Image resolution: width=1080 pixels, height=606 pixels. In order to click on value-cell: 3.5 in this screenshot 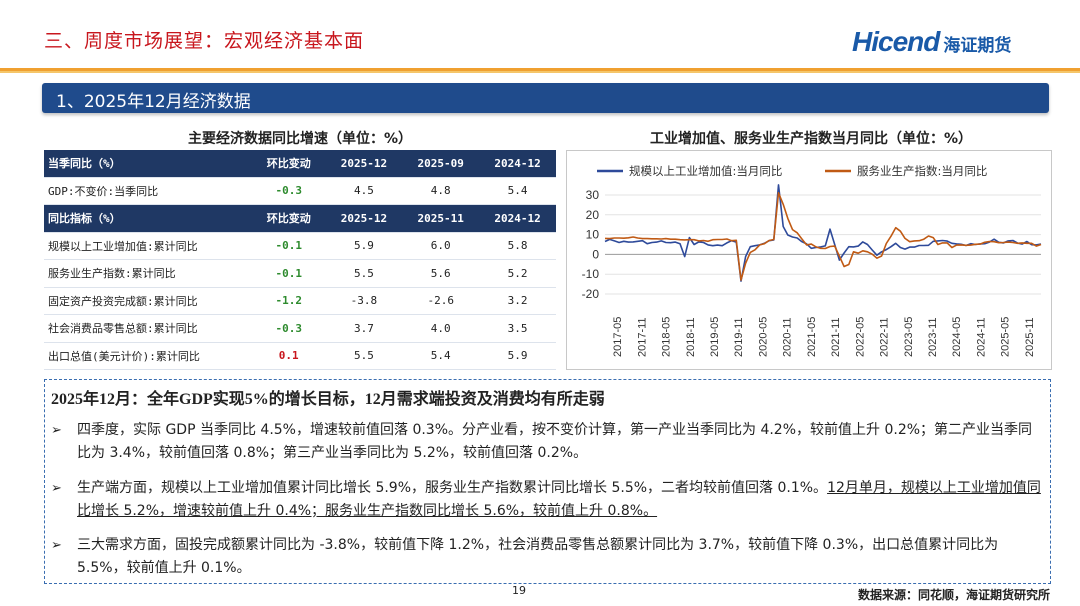, I will do `click(517, 328)`.